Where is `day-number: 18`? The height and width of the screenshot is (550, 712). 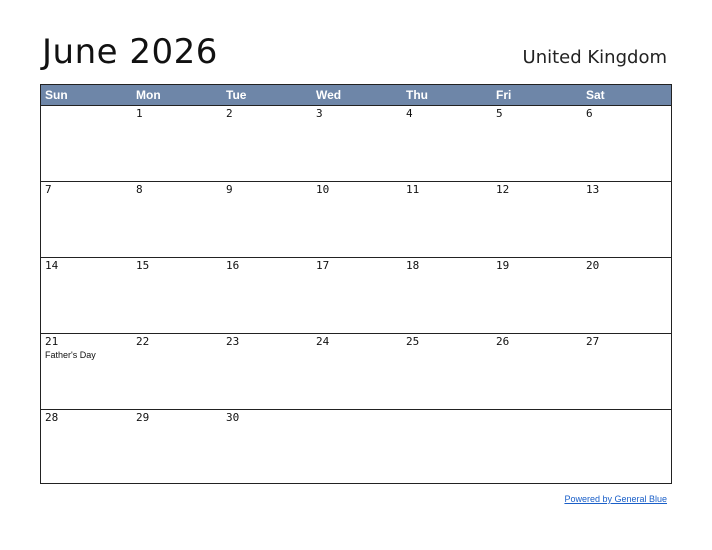
day-number: 18 is located at coordinates (413, 265).